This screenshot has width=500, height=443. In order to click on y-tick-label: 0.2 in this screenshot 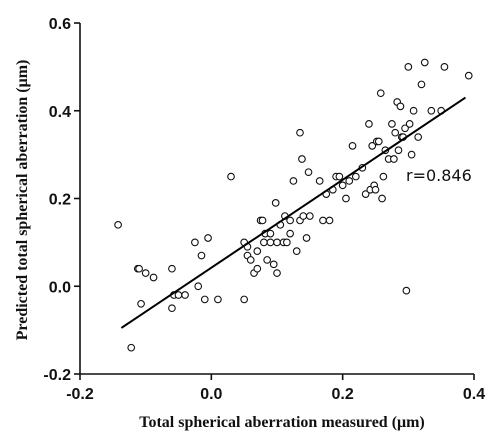, I will do `click(60, 200)`.